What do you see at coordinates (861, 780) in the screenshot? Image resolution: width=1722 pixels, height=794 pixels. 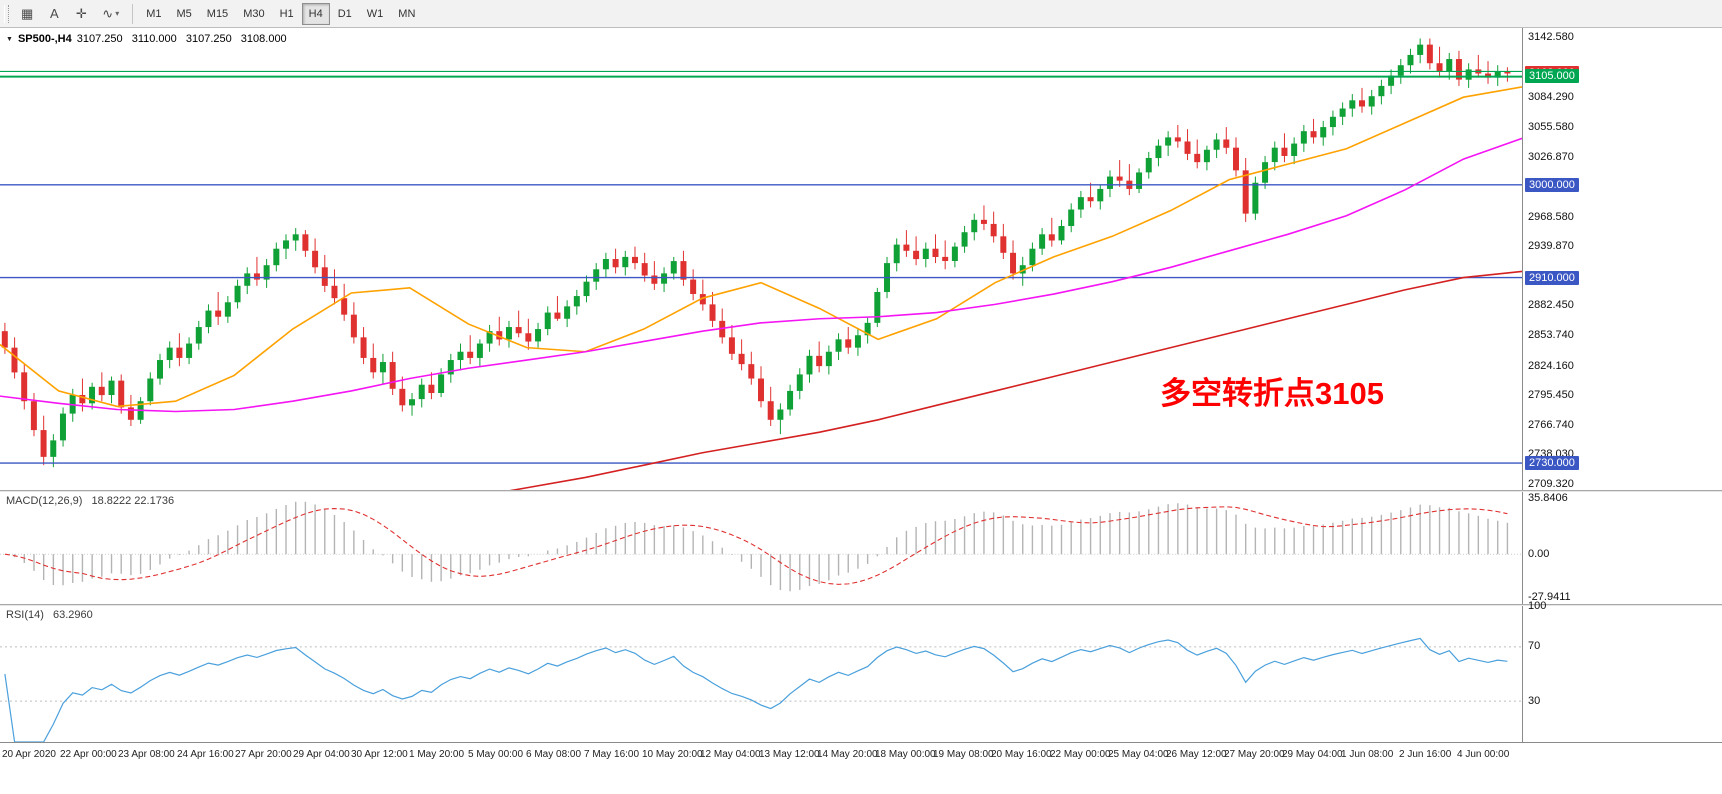 I see `window-bottom-area` at bounding box center [861, 780].